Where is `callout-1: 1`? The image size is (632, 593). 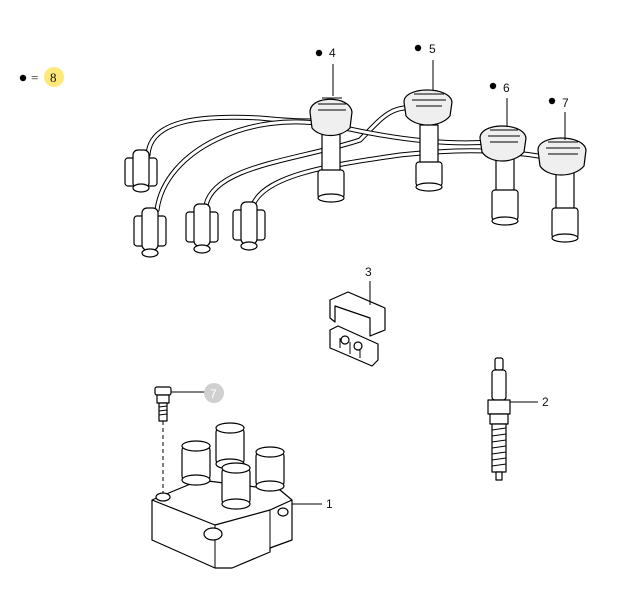
callout-1: 1 is located at coordinates (312, 504).